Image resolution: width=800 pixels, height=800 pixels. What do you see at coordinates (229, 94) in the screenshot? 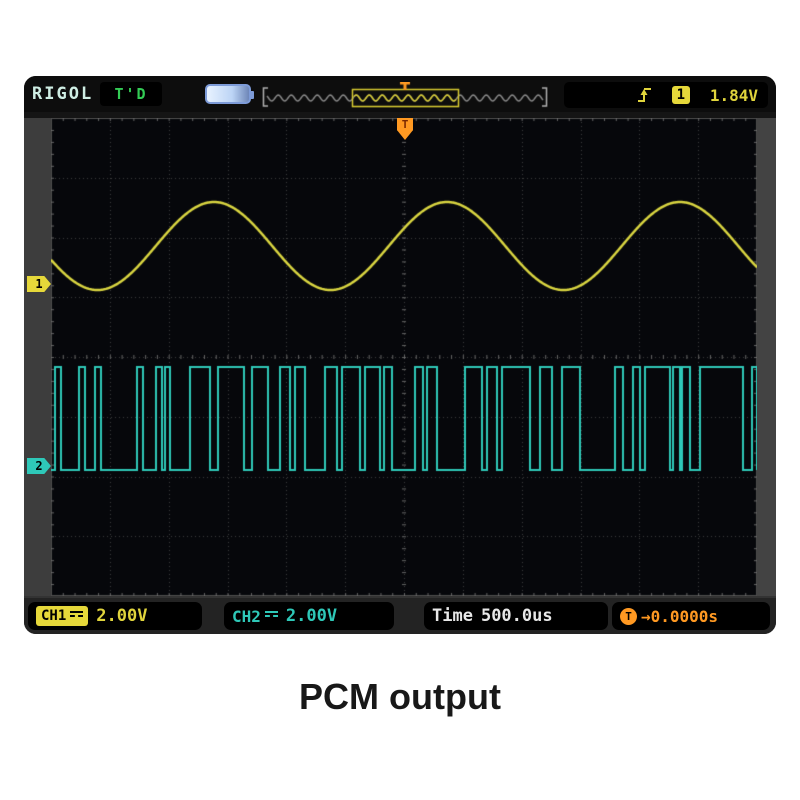
I see `battery-icon` at bounding box center [229, 94].